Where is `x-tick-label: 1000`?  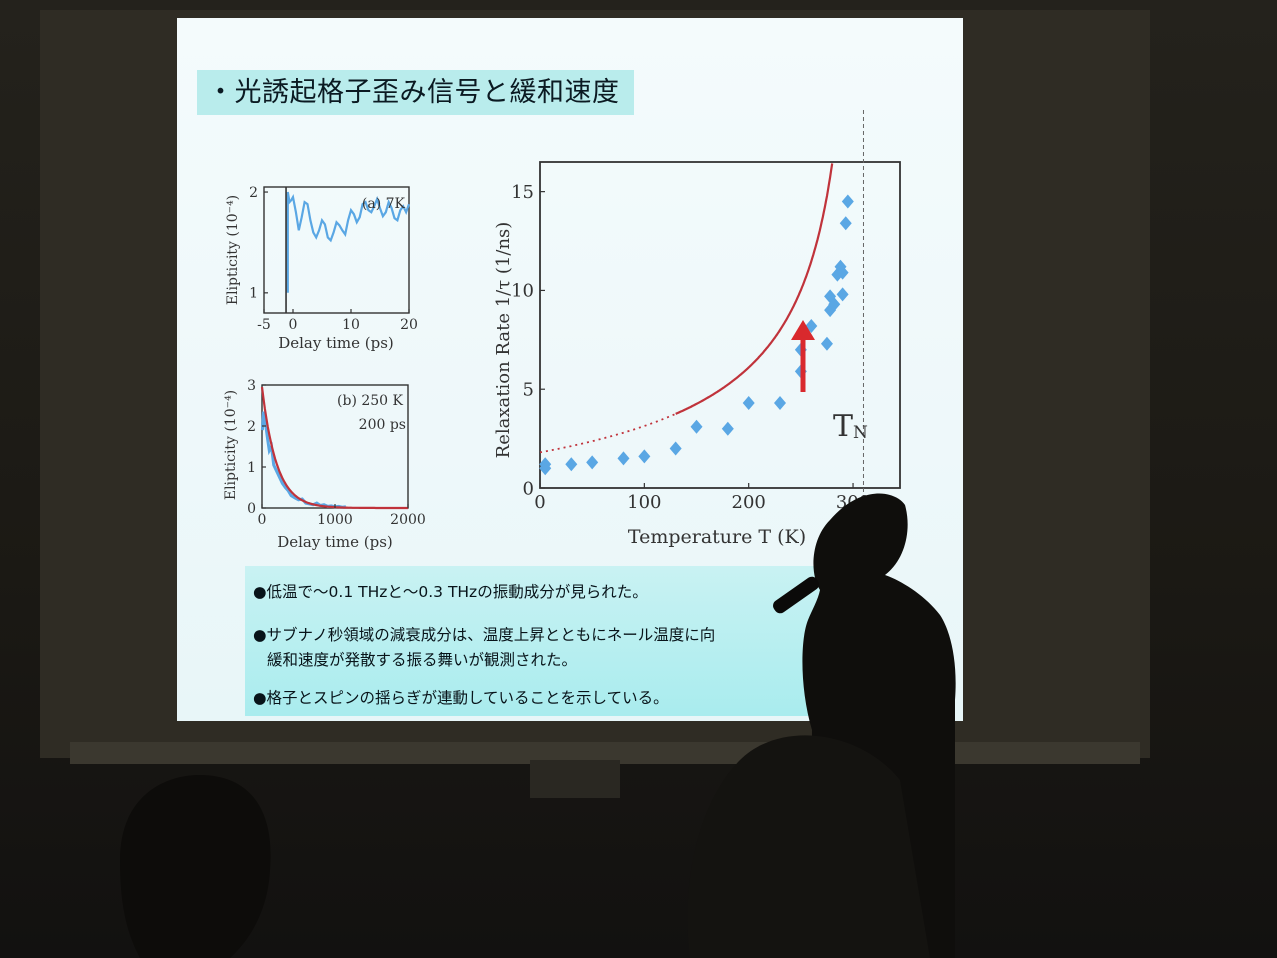 x-tick-label: 1000 is located at coordinates (335, 520).